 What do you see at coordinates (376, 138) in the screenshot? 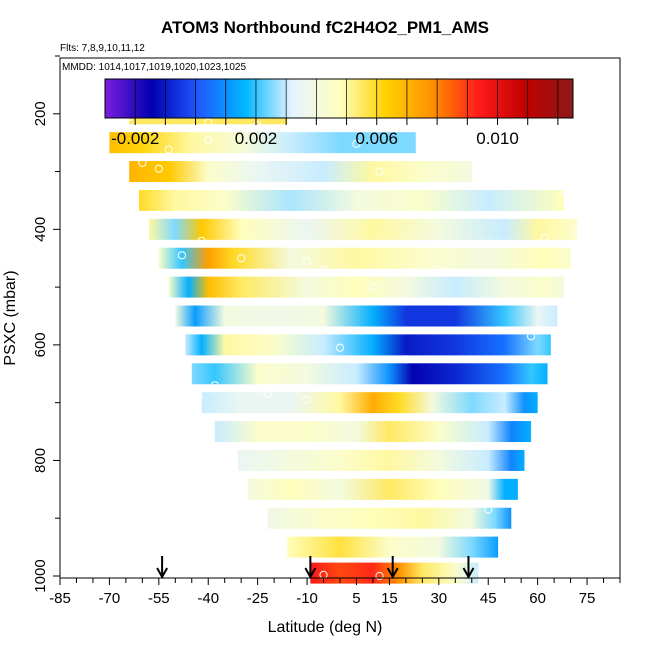
I see `colorbar-tick-label: 0.006` at bounding box center [376, 138].